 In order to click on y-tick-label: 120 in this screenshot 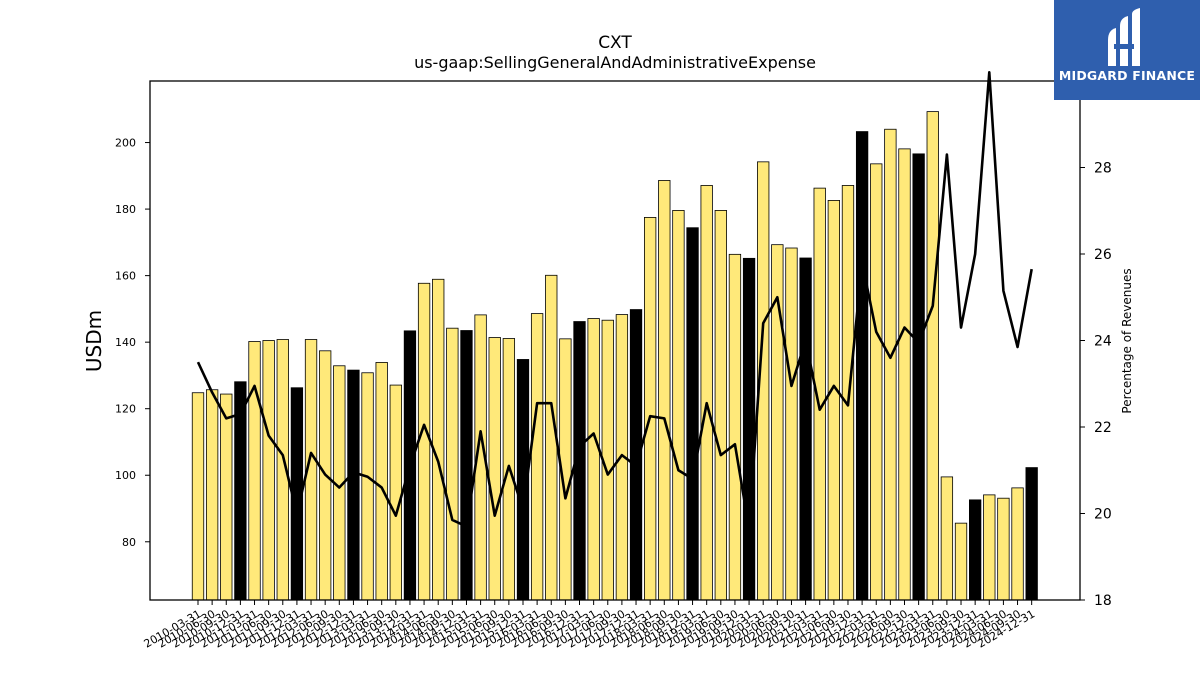, I will do `click(125, 409)`.